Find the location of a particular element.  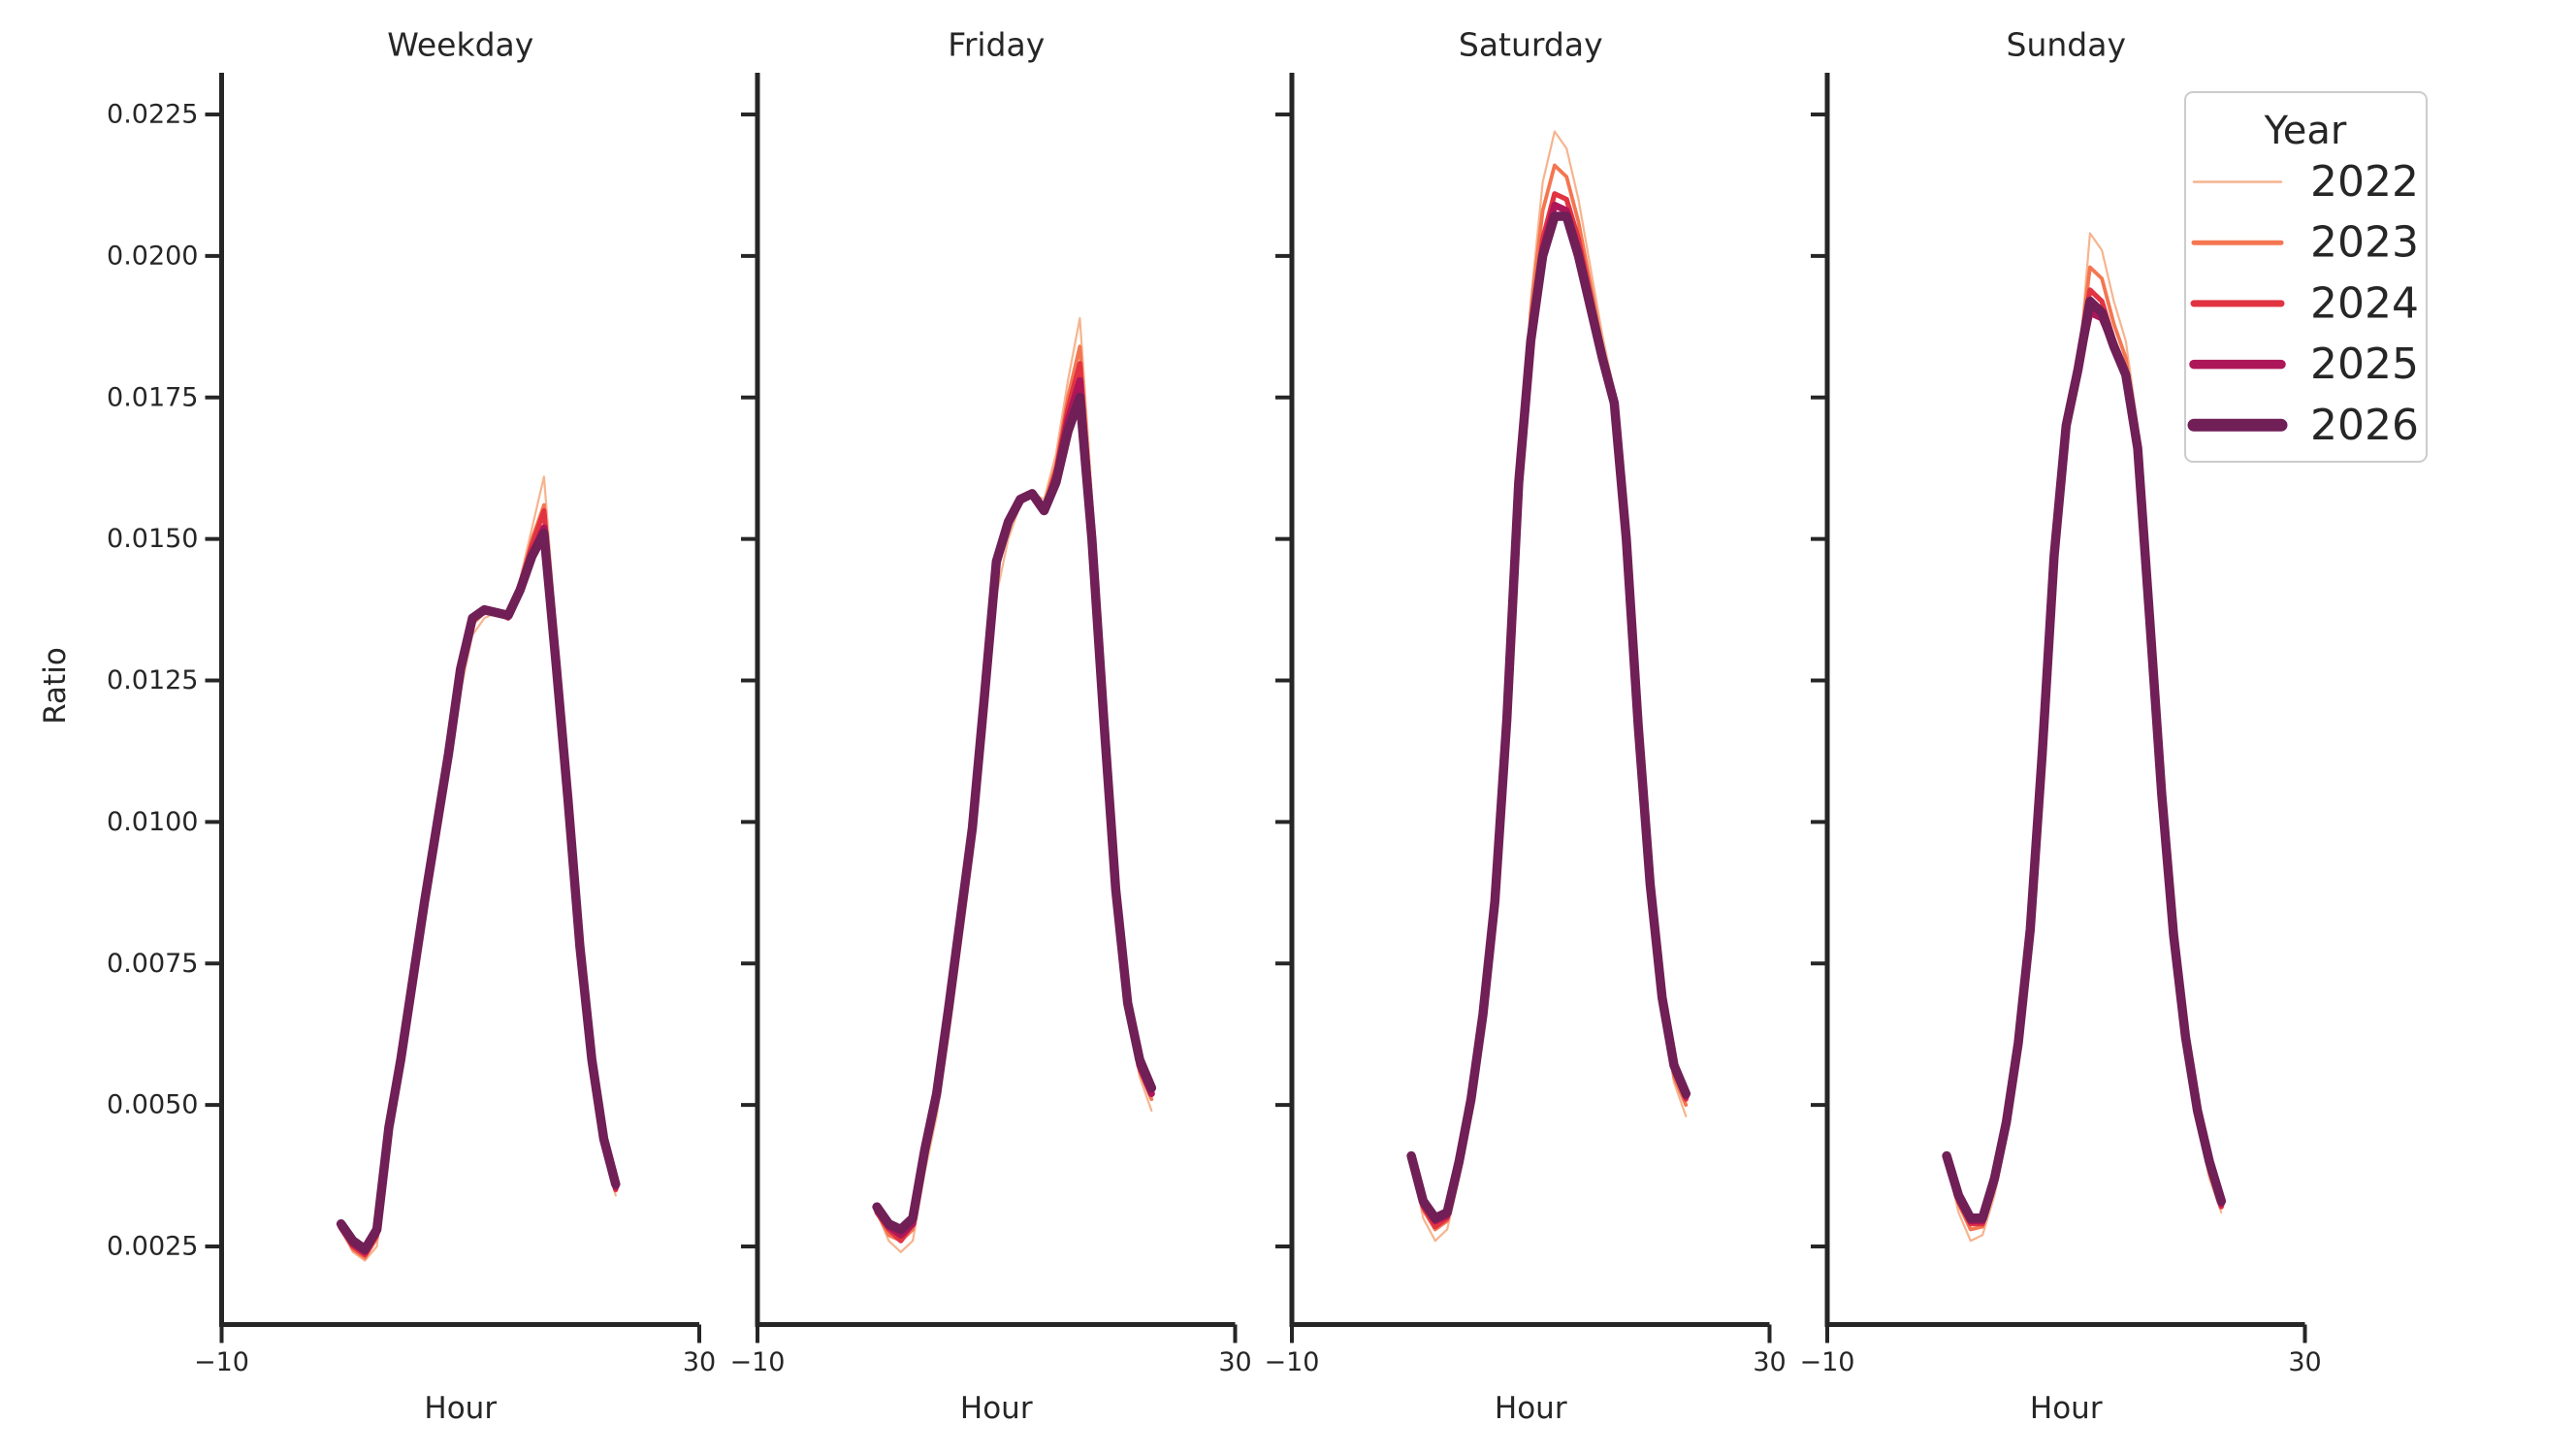

legend-entry: 2026 is located at coordinates (2303, 425).